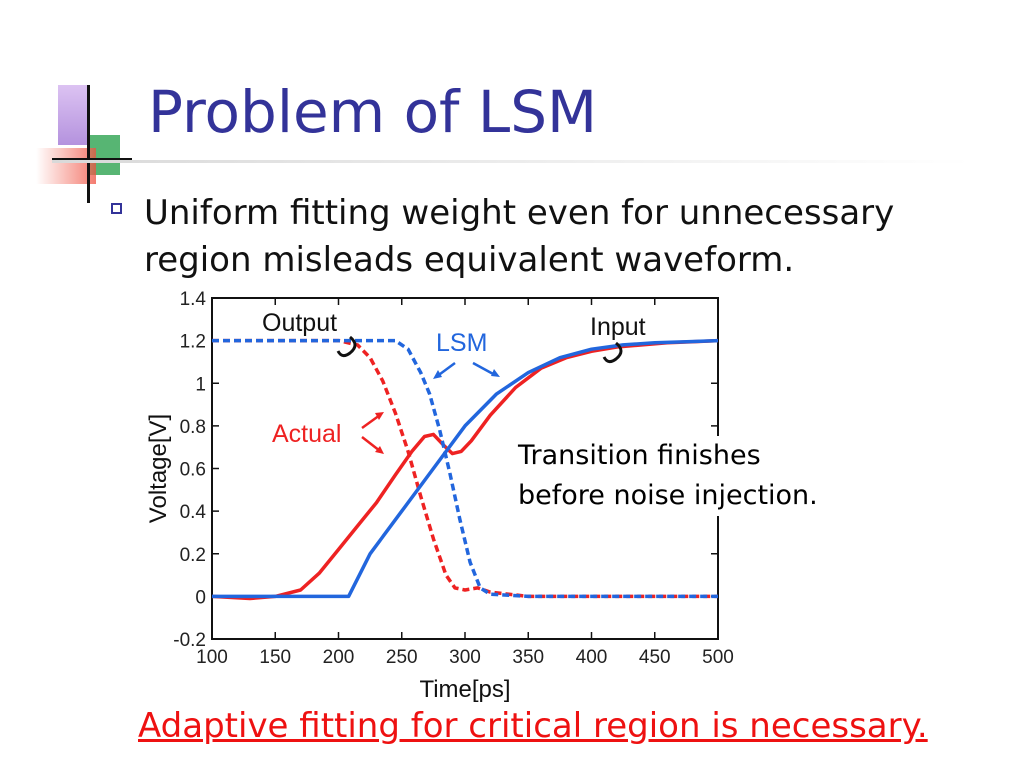 This screenshot has width=1024, height=768. I want to click on actual-arrow-up-head, so click(379, 416).